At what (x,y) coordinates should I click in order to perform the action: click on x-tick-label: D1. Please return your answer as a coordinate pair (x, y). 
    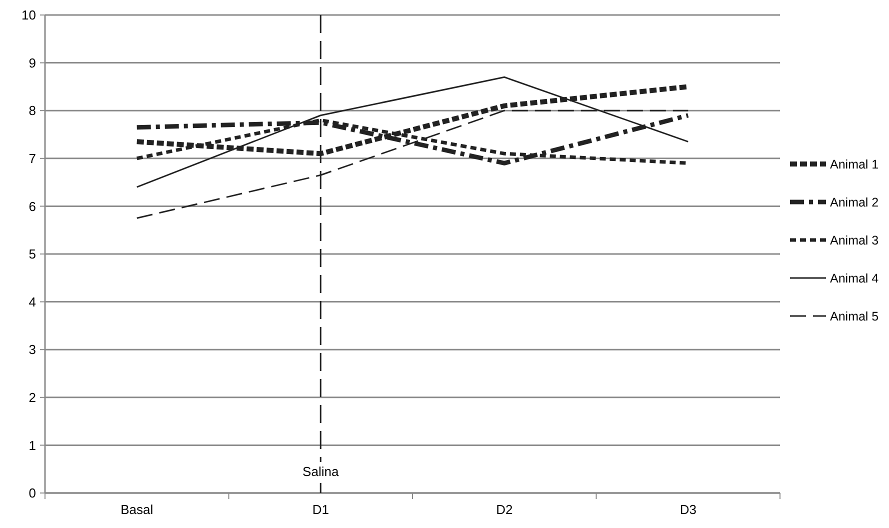
    Looking at the image, I should click on (320, 509).